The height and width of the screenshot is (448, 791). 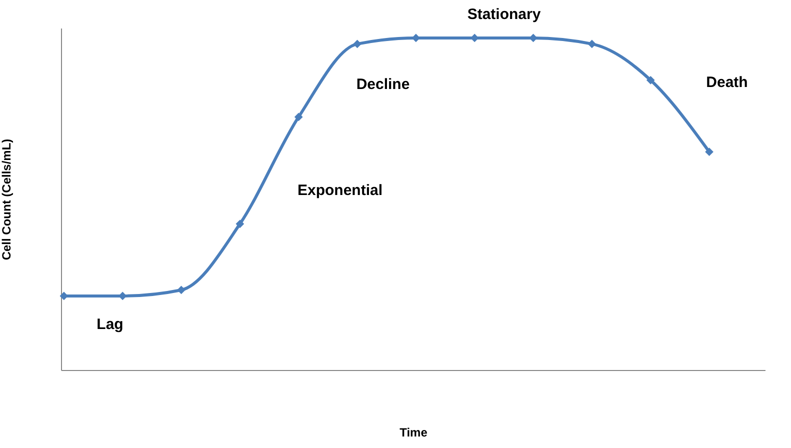 I want to click on annotation: Exponential, so click(x=340, y=190).